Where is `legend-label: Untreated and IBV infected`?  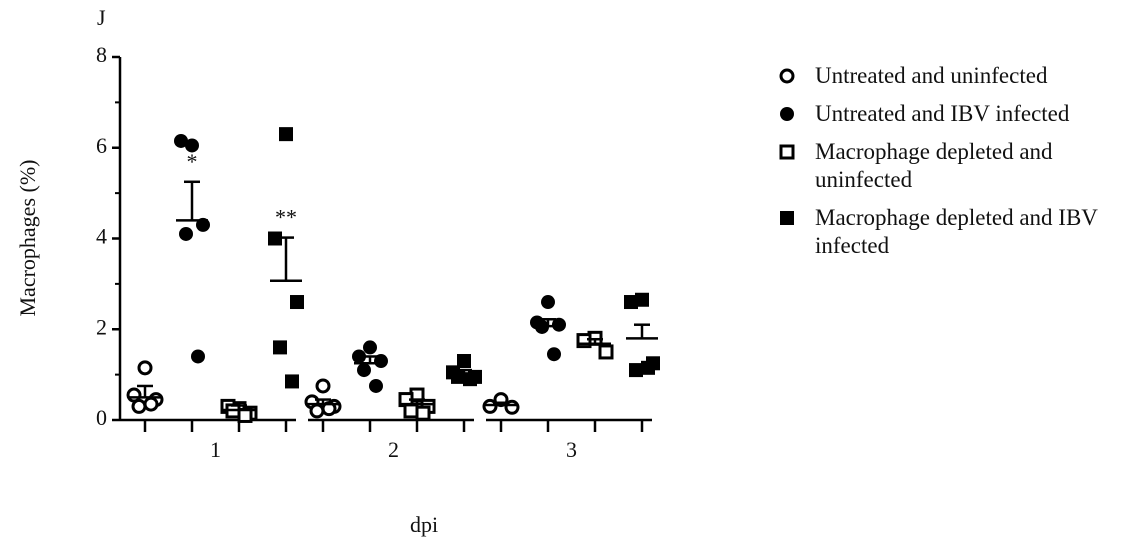 legend-label: Untreated and IBV infected is located at coordinates (942, 113).